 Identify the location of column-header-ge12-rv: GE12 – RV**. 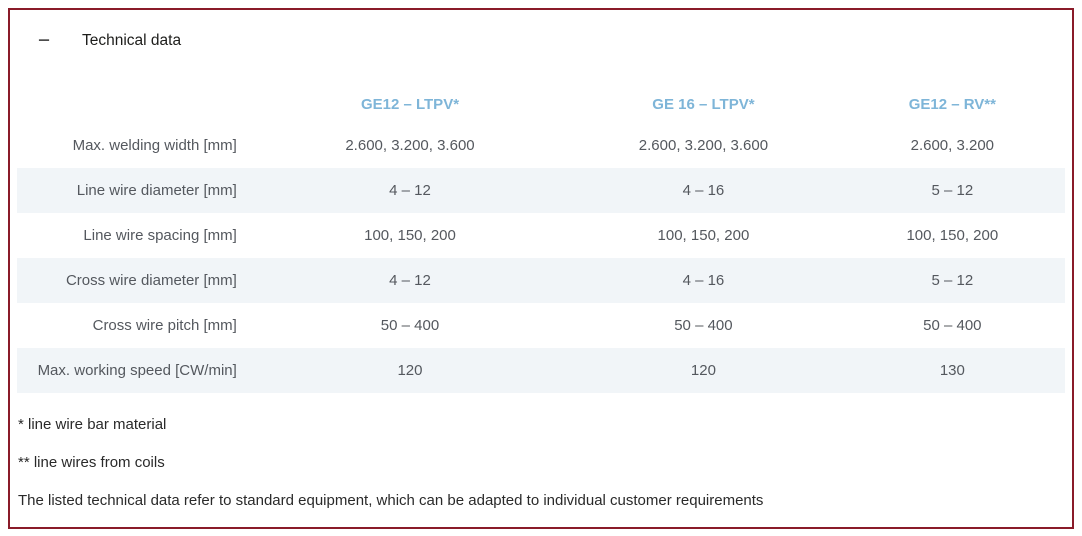
(952, 104).